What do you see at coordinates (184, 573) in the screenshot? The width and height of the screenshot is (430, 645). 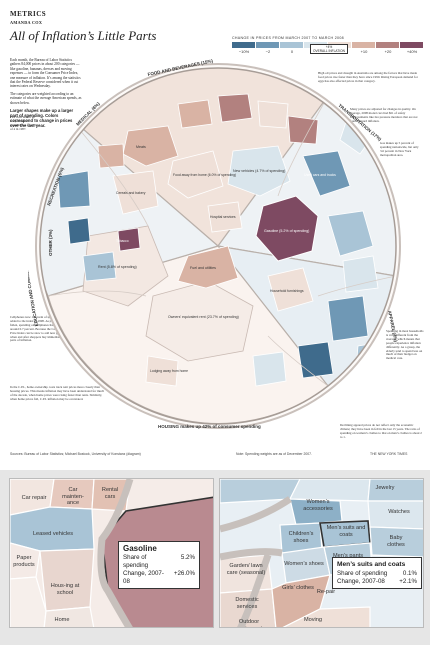 I see `change-value: +26.0%` at bounding box center [184, 573].